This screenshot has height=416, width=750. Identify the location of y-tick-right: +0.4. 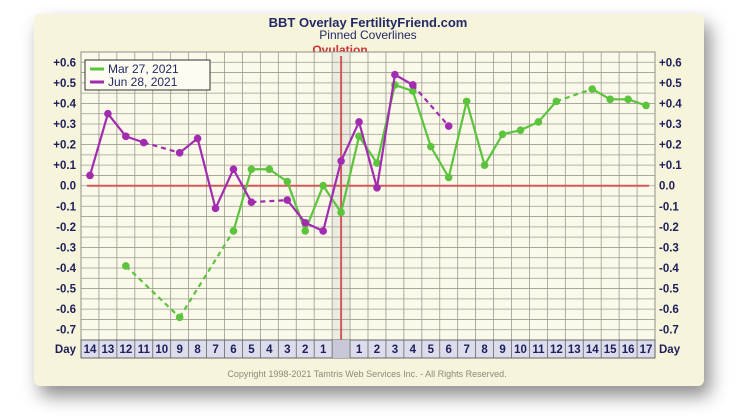
(670, 104).